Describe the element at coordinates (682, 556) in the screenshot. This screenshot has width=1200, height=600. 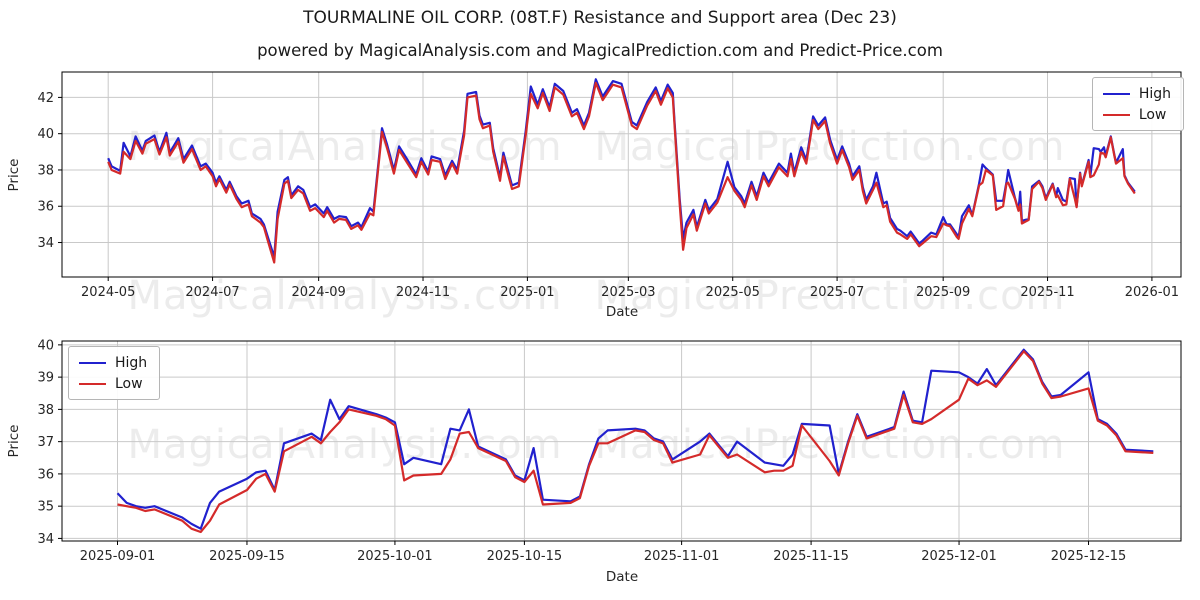
I see `x-tick-label: 2025-11-01` at that location.